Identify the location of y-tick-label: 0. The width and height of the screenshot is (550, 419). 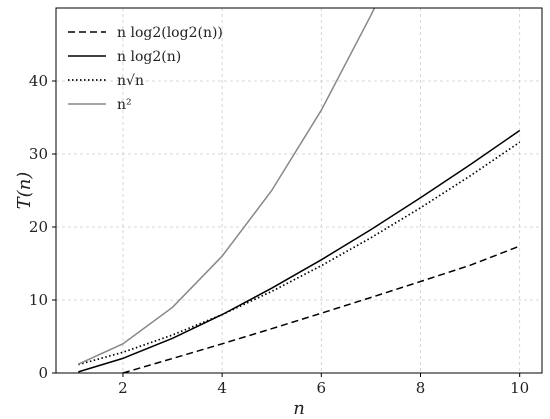
(43, 373).